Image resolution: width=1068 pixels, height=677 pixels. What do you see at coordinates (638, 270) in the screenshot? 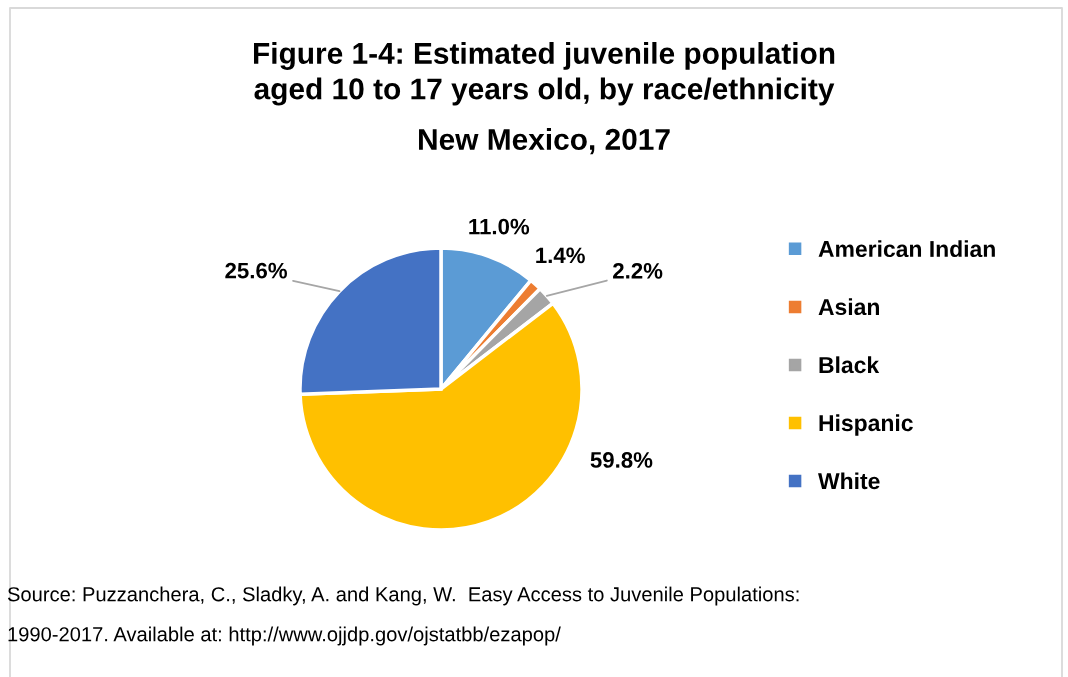
I see `data-label: 2.2%` at bounding box center [638, 270].